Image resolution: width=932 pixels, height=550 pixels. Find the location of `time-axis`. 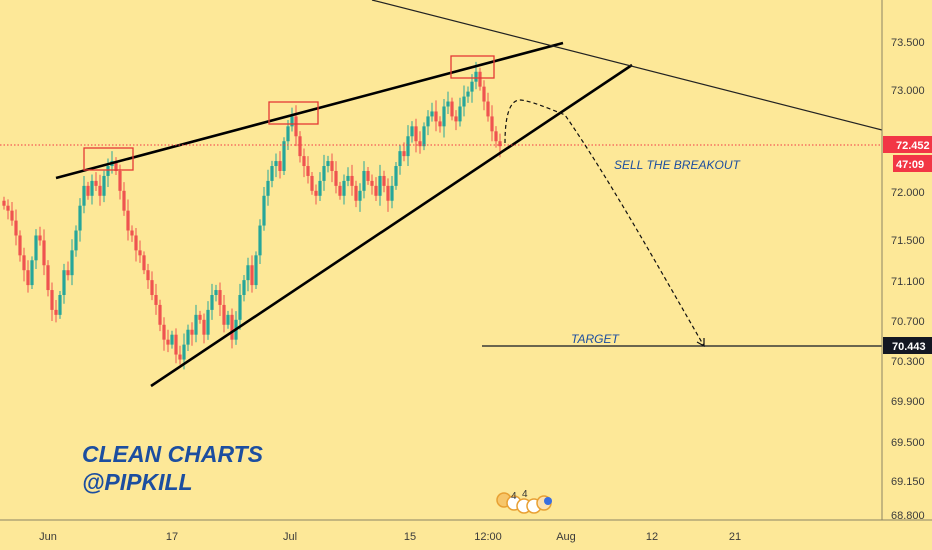

time-axis is located at coordinates (466, 535).